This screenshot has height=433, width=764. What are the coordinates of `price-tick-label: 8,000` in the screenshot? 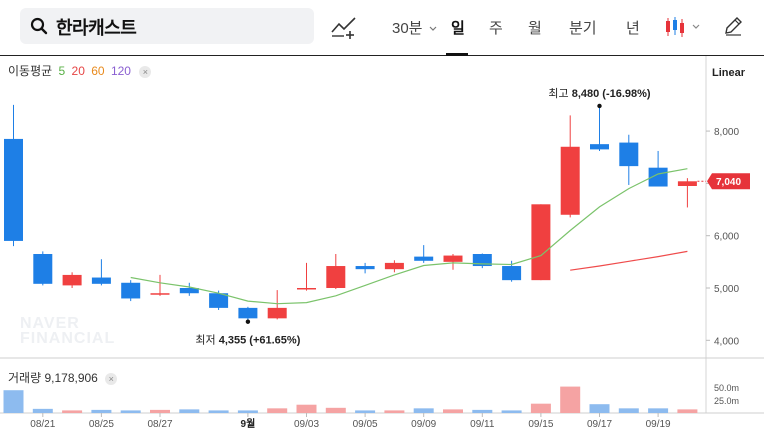 It's located at (726, 132).